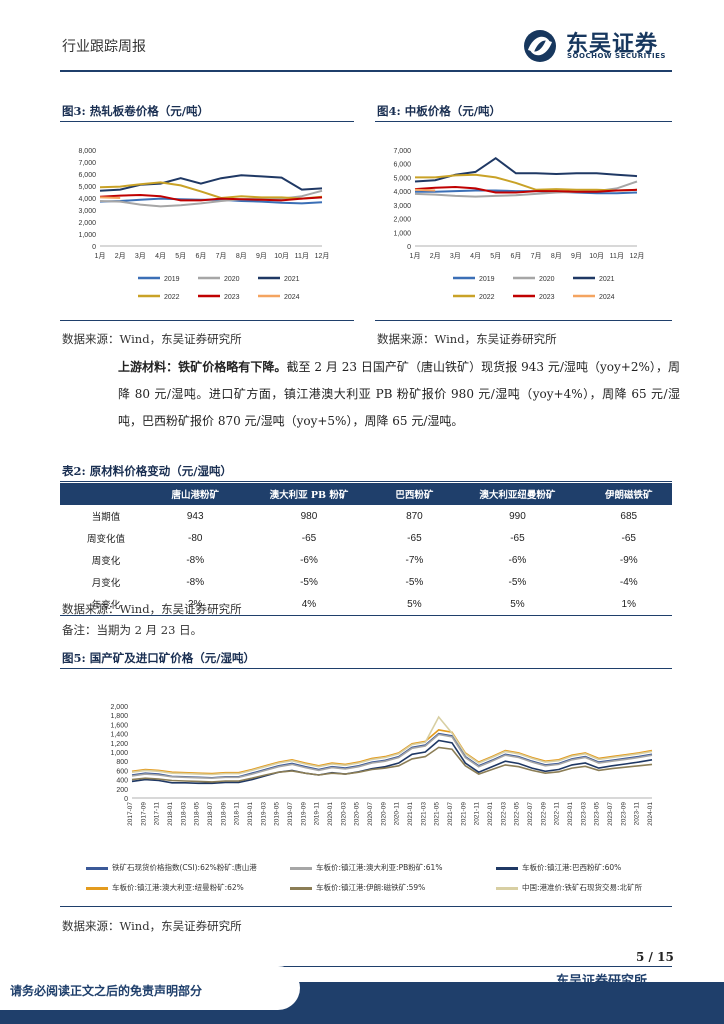 The width and height of the screenshot is (724, 1024). Describe the element at coordinates (366, 71) in the screenshot. I see `header-rule` at that location.